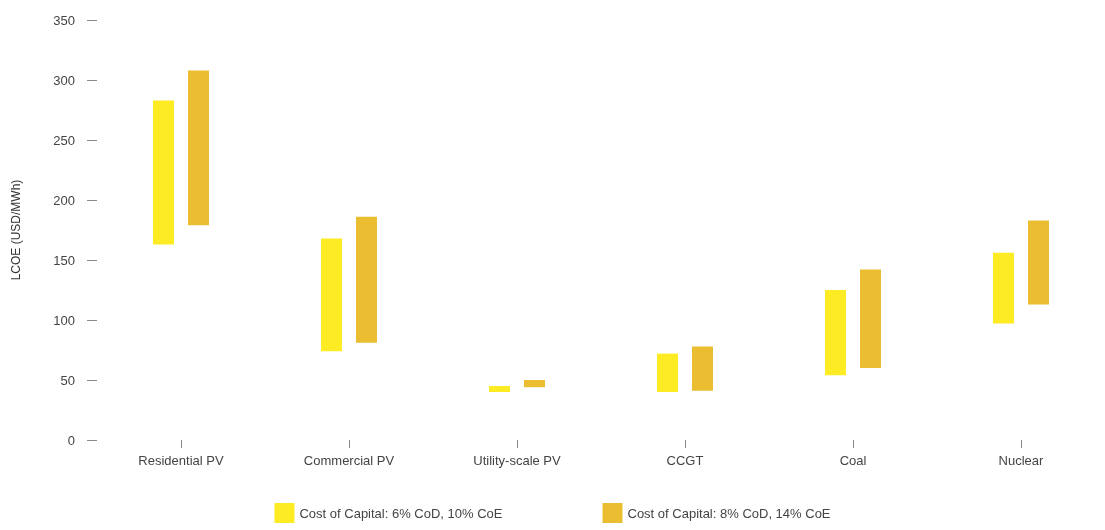 The image size is (1105, 530). Describe the element at coordinates (71, 440) in the screenshot. I see `y-tick-label: 0` at that location.